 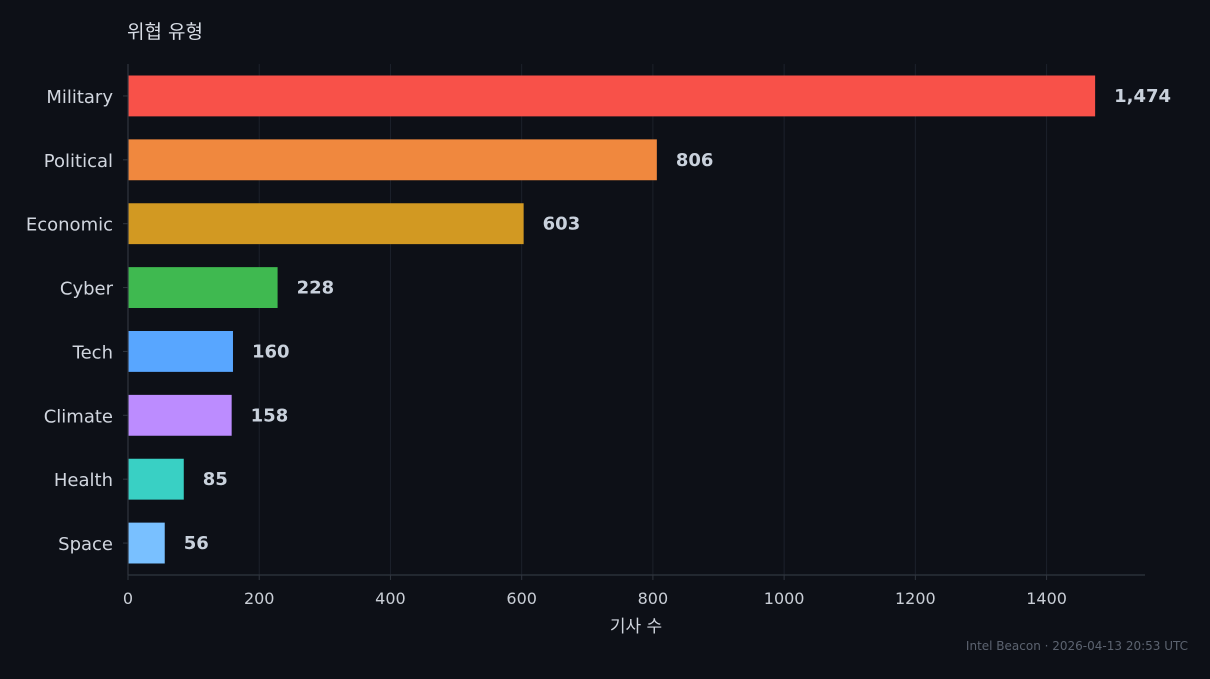 What do you see at coordinates (612, 96) in the screenshot?
I see `bar-military` at bounding box center [612, 96].